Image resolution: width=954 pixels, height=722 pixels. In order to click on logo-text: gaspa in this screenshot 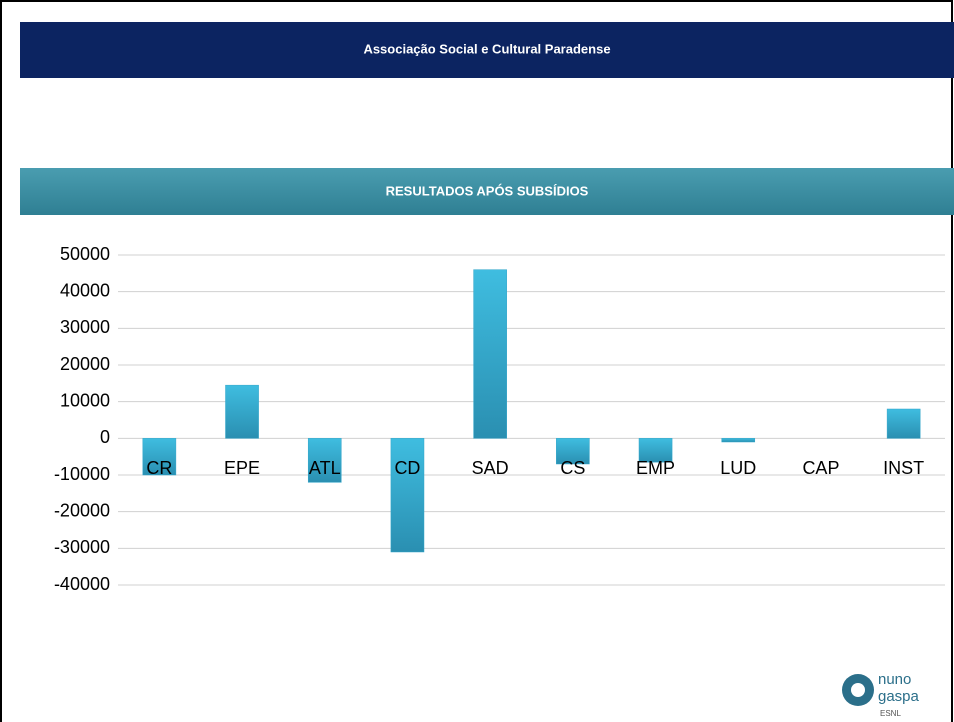, I will do `click(899, 696)`.